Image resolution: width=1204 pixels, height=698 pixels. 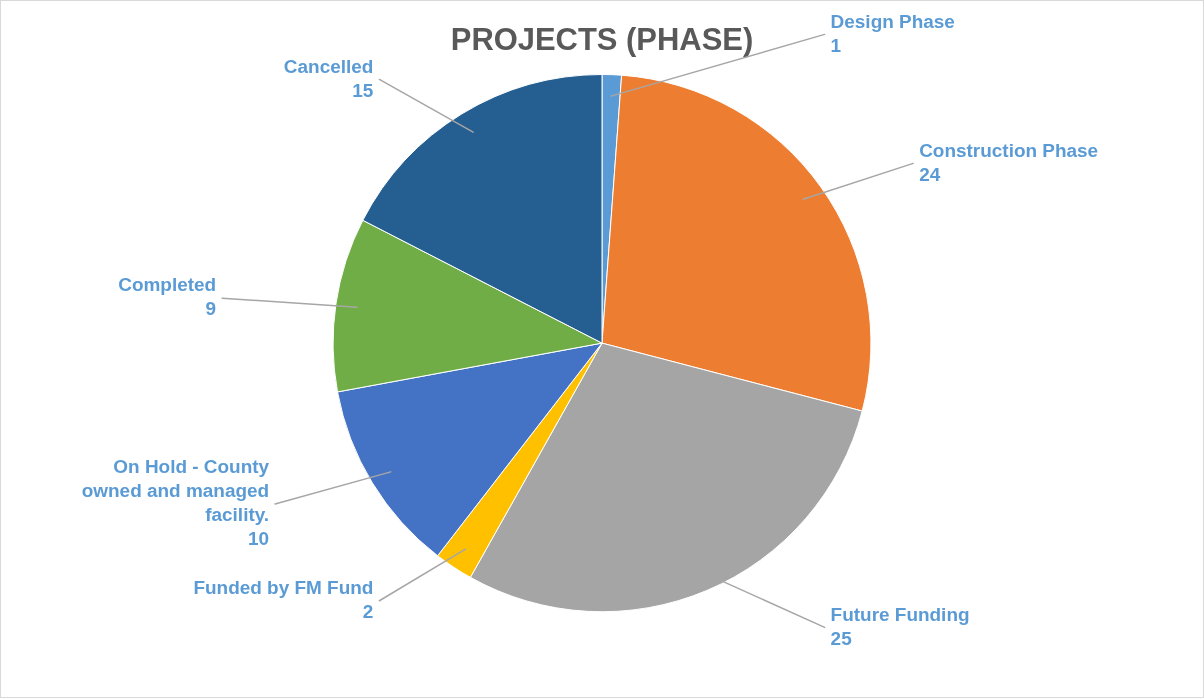 What do you see at coordinates (930, 174) in the screenshot?
I see `data-label: 24` at bounding box center [930, 174].